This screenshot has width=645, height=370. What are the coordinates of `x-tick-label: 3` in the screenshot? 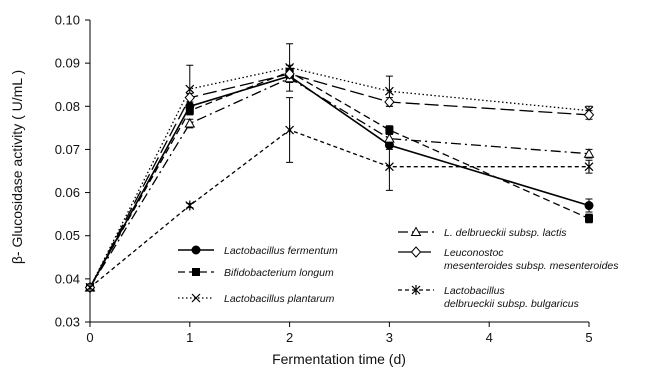 It's located at (389, 337).